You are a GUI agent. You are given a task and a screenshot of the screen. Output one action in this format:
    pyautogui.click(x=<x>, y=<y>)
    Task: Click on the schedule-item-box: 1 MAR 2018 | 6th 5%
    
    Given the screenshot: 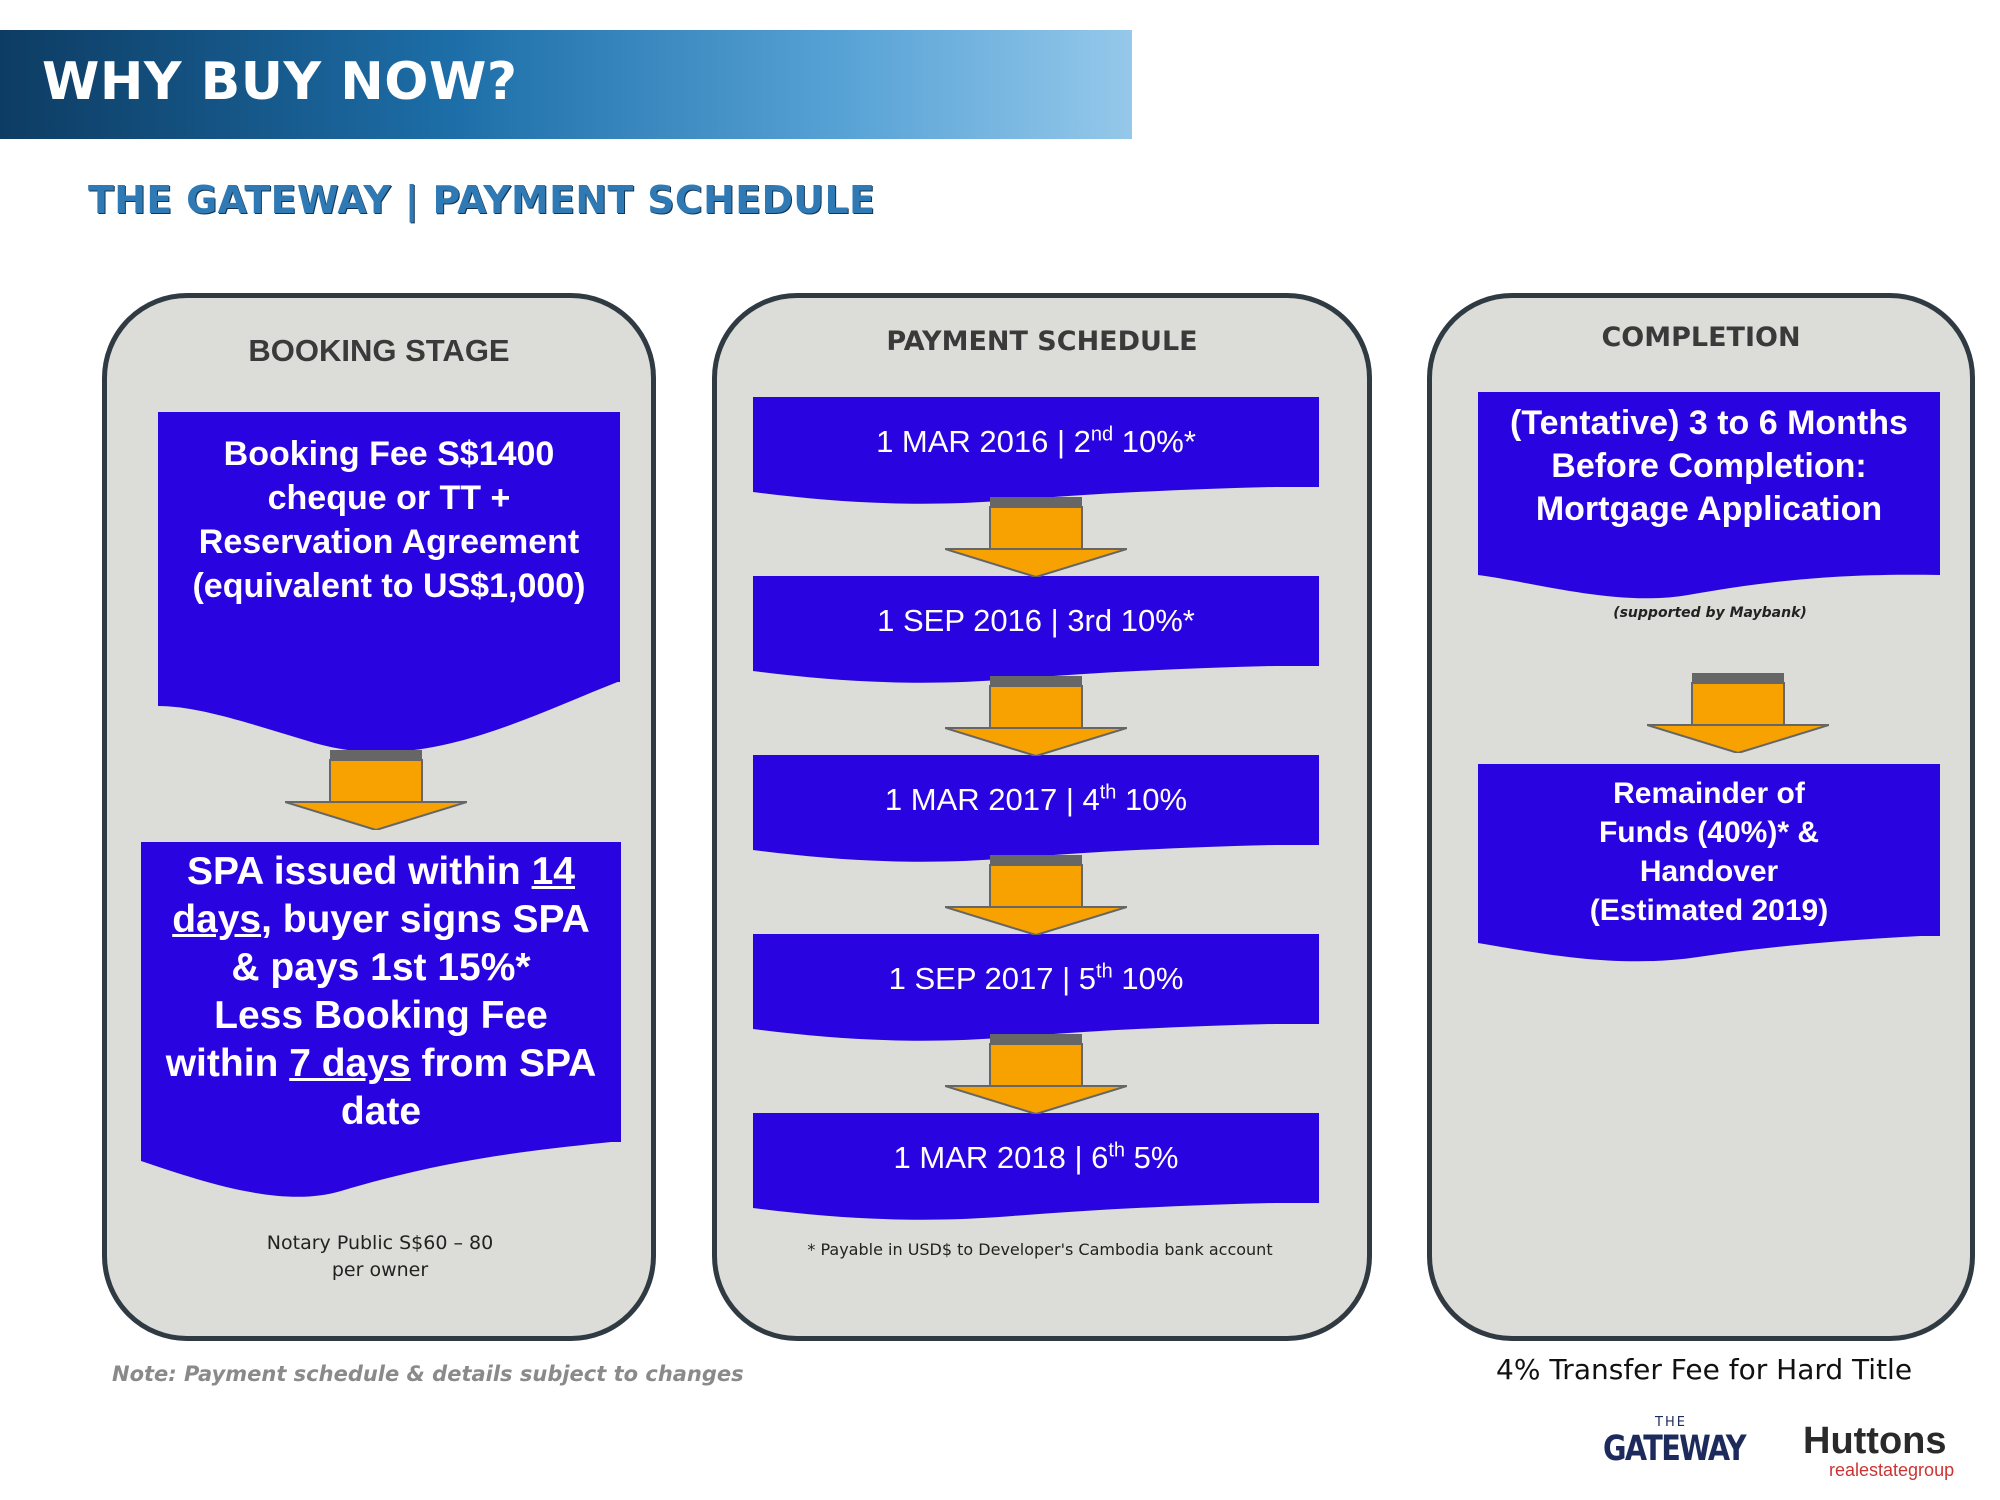 What is the action you would take?
    pyautogui.click(x=1036, y=1166)
    